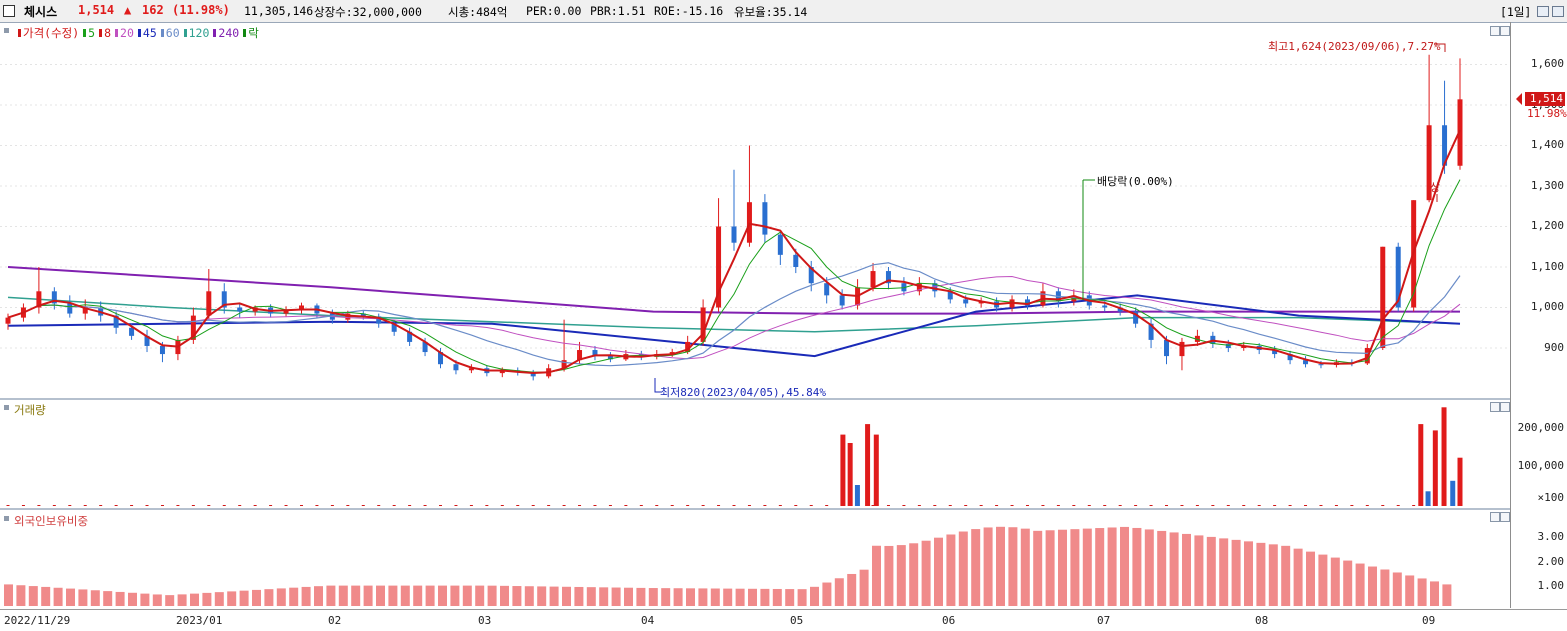 Image resolution: width=1567 pixels, height=631 pixels. What do you see at coordinates (41, 12) in the screenshot?
I see `stock-name: 체시스` at bounding box center [41, 12].